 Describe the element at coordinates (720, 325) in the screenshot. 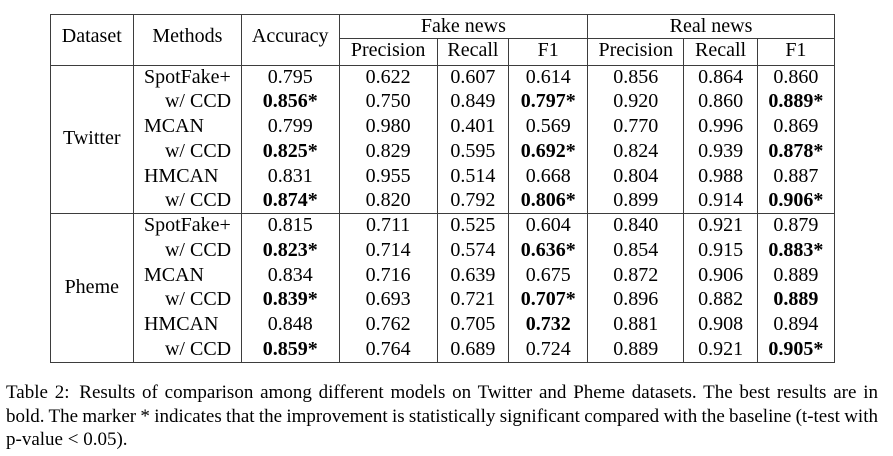

I see `metric-value: 0.908` at that location.